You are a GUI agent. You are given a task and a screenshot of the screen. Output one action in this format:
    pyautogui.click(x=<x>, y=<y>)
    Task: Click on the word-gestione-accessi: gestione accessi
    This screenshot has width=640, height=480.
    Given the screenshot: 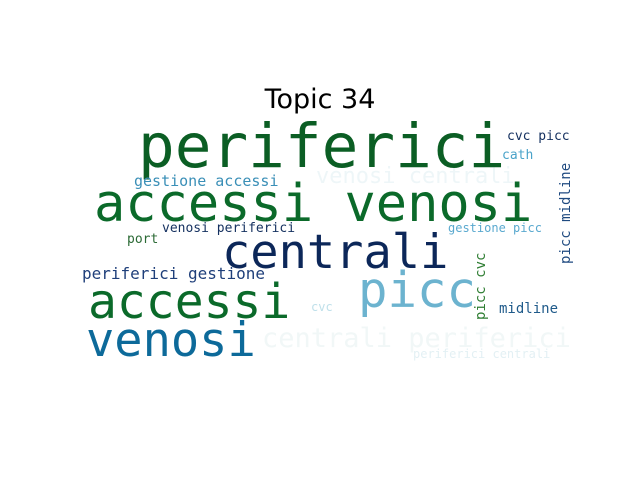 What is the action you would take?
    pyautogui.click(x=206, y=181)
    